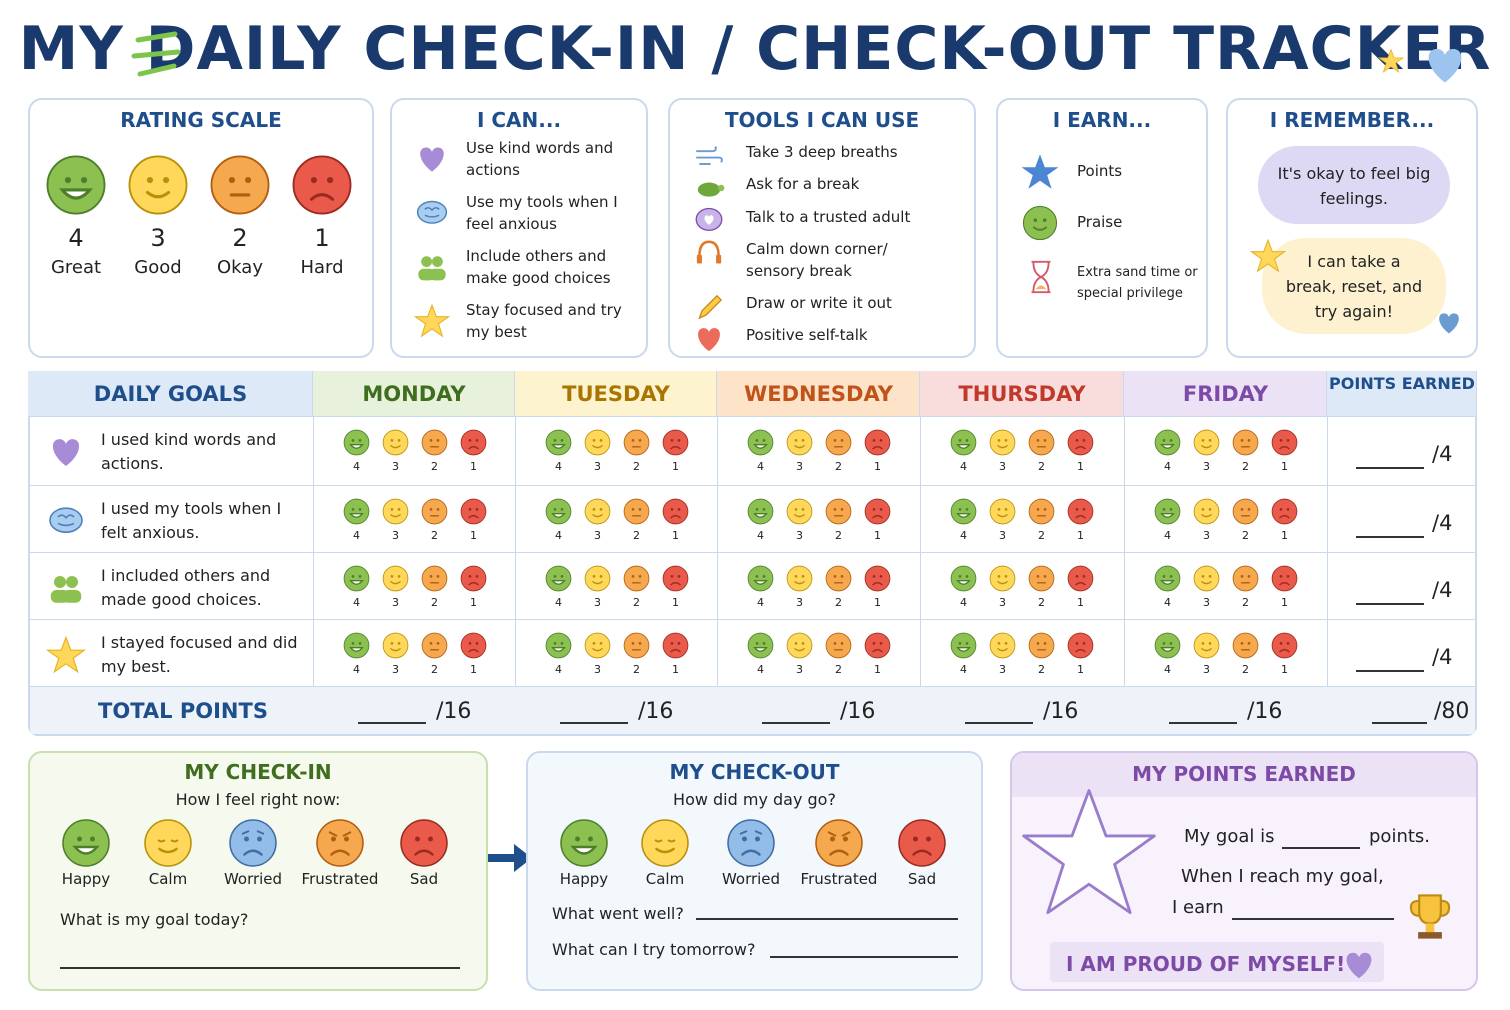 The width and height of the screenshot is (1510, 1010). Describe the element at coordinates (1442, 657) in the screenshot. I see `row-max: /4` at that location.